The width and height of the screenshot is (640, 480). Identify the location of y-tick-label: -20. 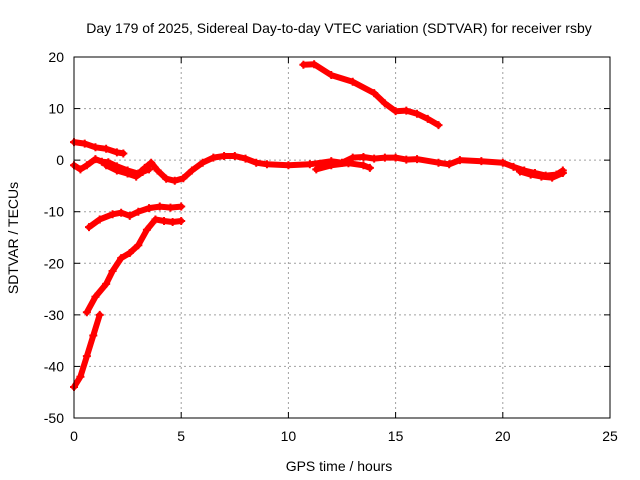
(54, 263).